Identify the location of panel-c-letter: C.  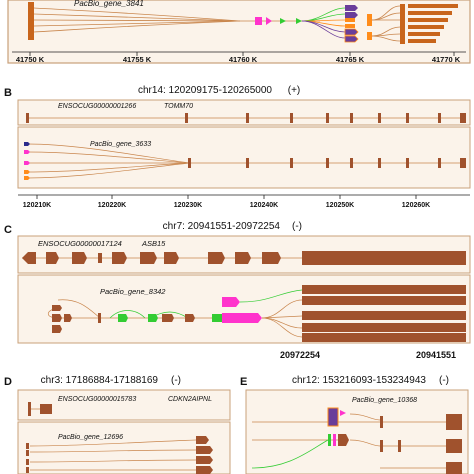
(8, 230).